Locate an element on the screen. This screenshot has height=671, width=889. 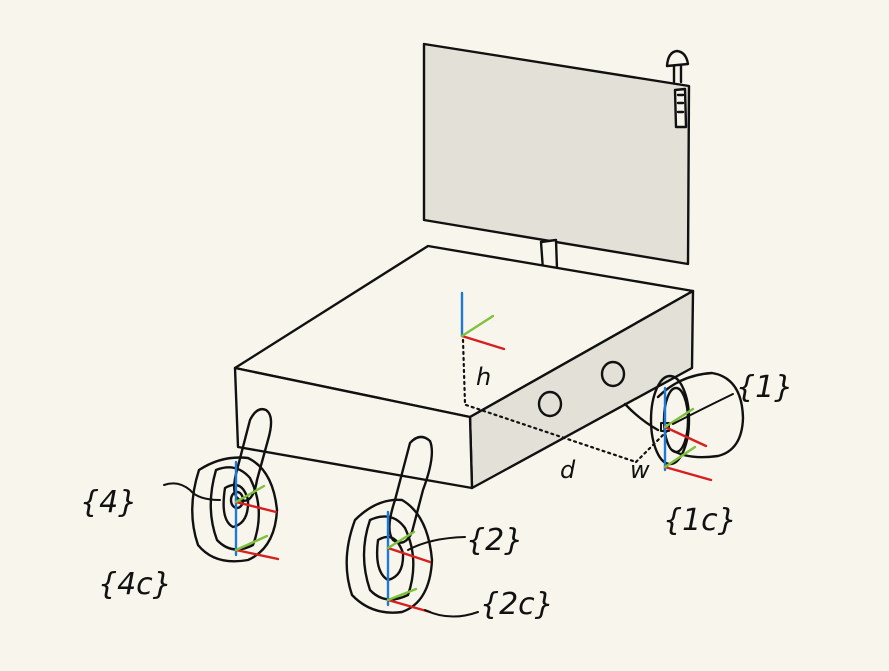
display-screen is located at coordinates (556, 157).